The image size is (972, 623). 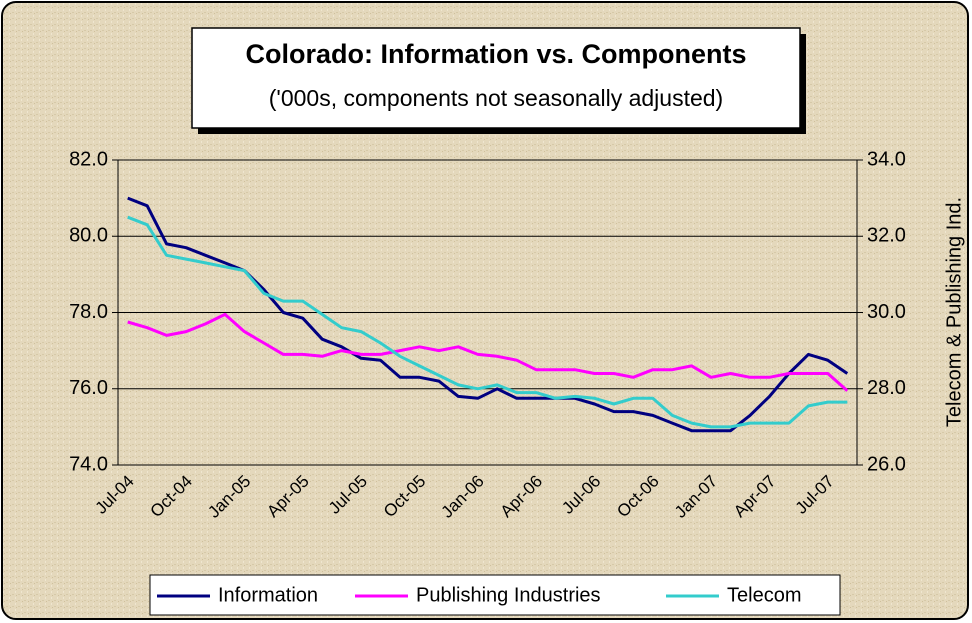 What do you see at coordinates (88, 312) in the screenshot?
I see `y-tick-label: 78.0` at bounding box center [88, 312].